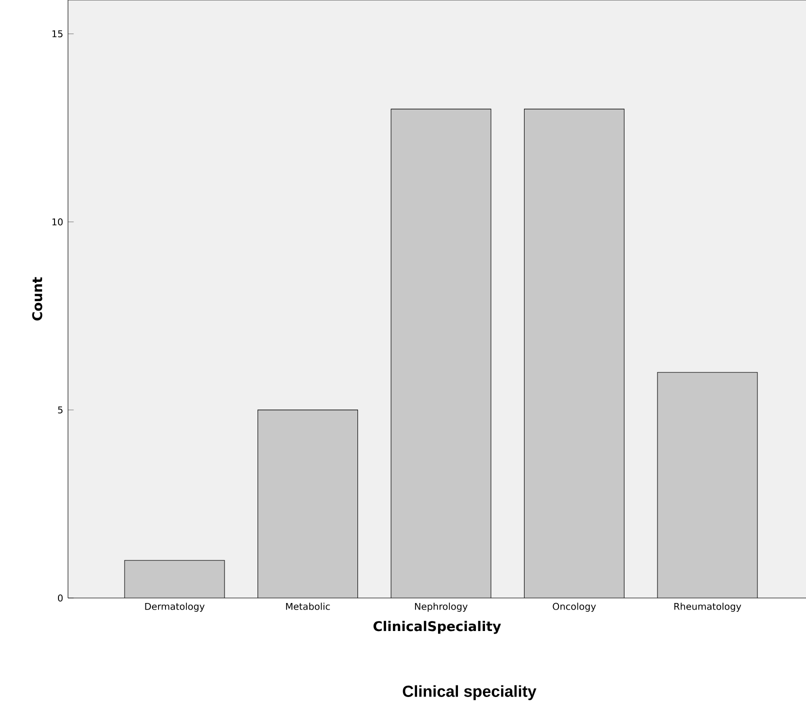 Image resolution: width=806 pixels, height=722 pixels. What do you see at coordinates (60, 598) in the screenshot?
I see `y-tick-label: 0` at bounding box center [60, 598].